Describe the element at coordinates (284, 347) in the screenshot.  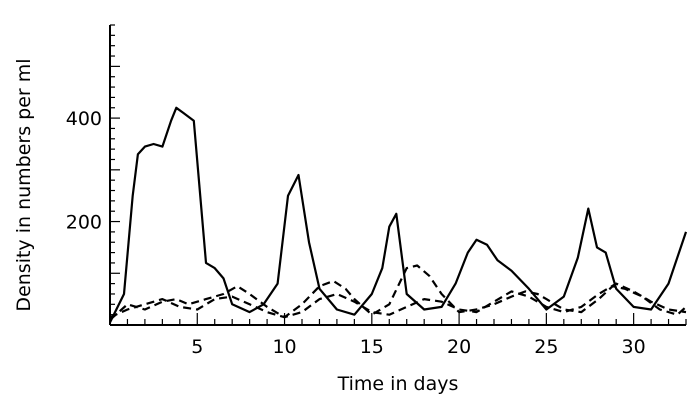
I see `x-tick-label: 10` at that location.